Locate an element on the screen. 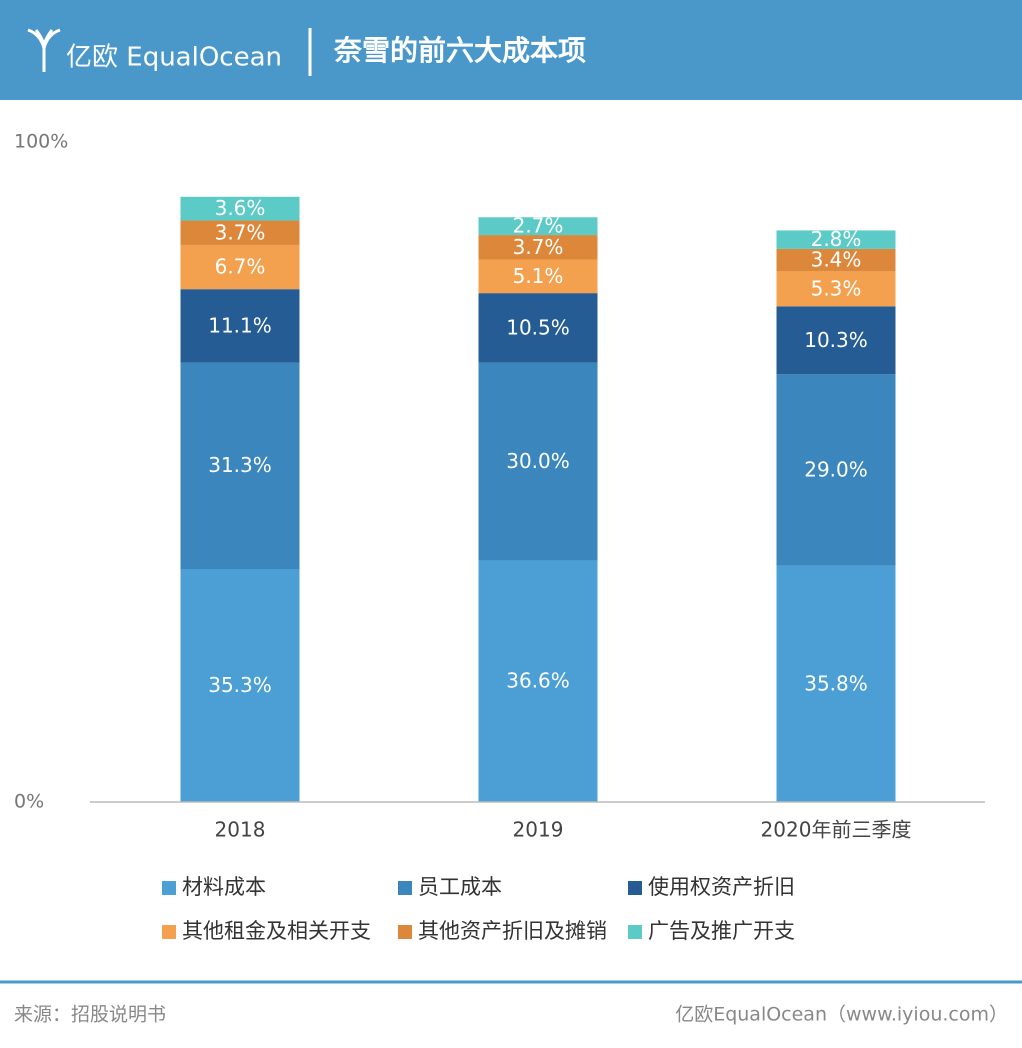 This screenshot has height=1048, width=1022. value-label: 3.4% is located at coordinates (836, 260).